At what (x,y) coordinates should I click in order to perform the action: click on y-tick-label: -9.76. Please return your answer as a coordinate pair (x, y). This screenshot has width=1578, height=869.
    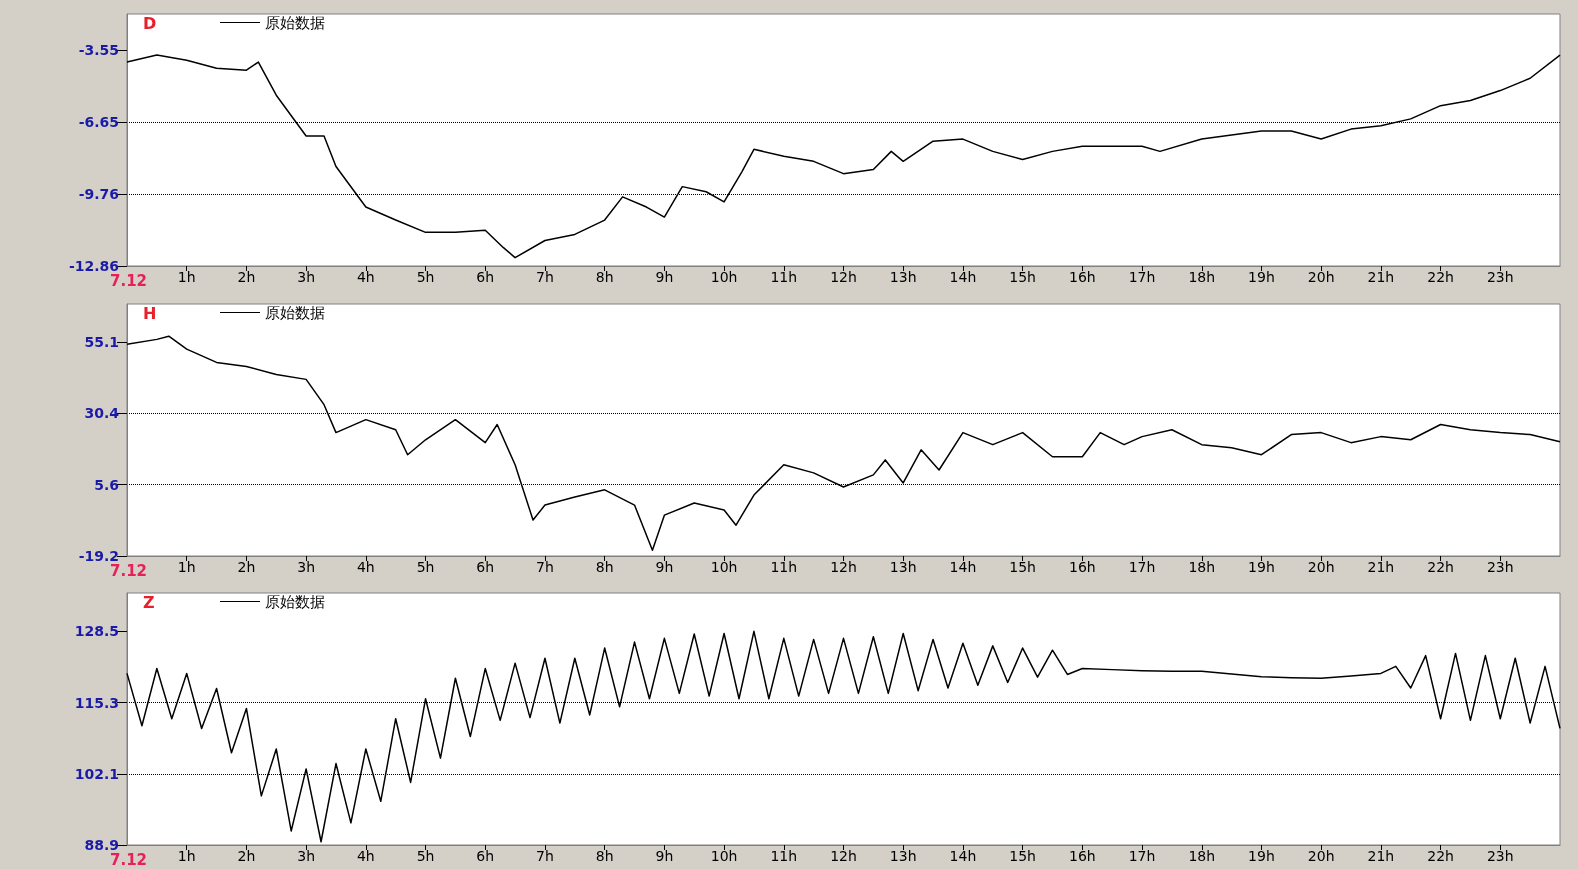
    Looking at the image, I should click on (98, 194).